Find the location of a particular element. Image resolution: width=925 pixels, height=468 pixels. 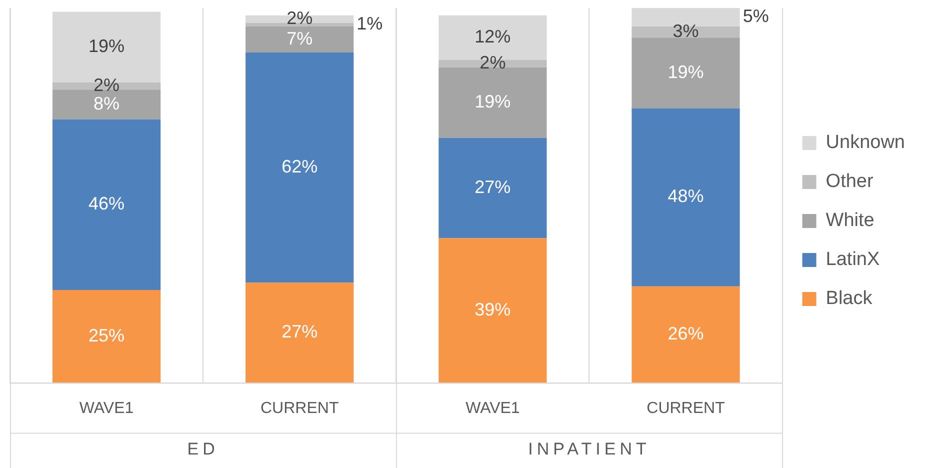

legend-label: LatinX is located at coordinates (853, 259).